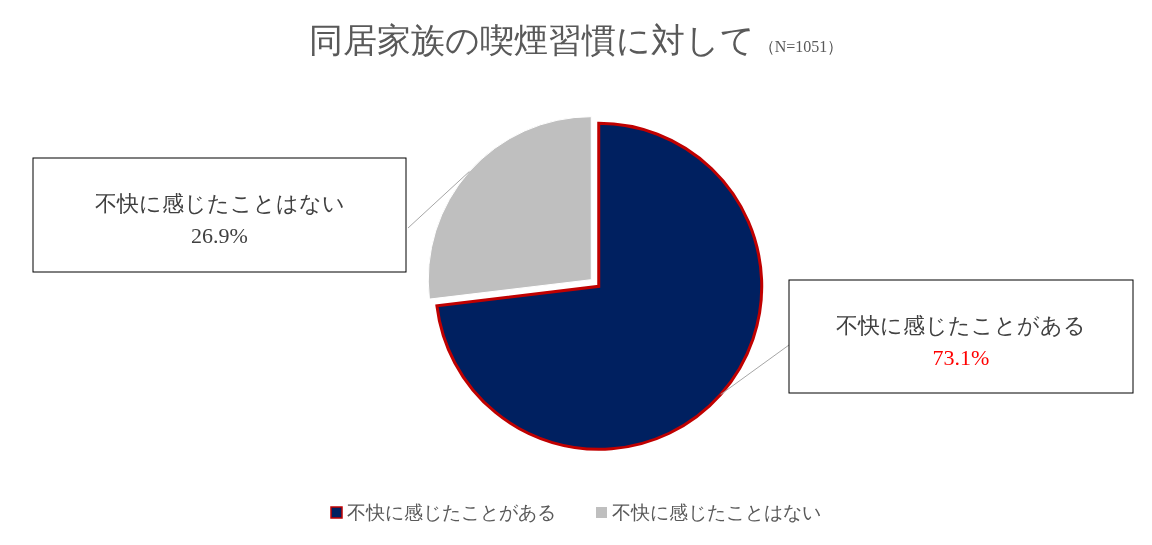 The width and height of the screenshot is (1152, 545). What do you see at coordinates (716, 512) in the screenshot?
I see `legend-label: 不快に感じたことはない` at bounding box center [716, 512].